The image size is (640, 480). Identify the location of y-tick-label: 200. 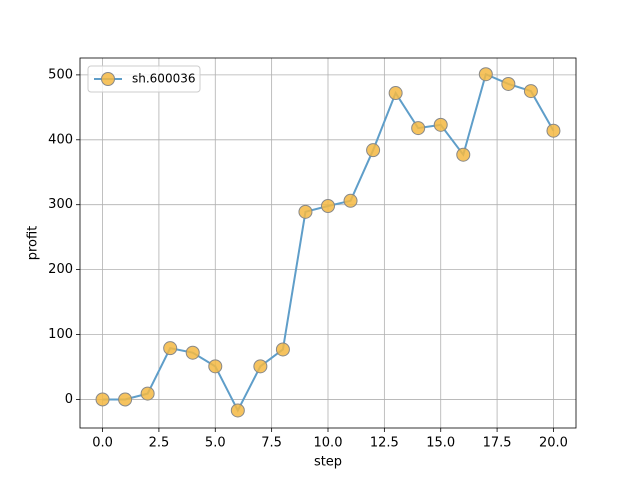
(60, 269).